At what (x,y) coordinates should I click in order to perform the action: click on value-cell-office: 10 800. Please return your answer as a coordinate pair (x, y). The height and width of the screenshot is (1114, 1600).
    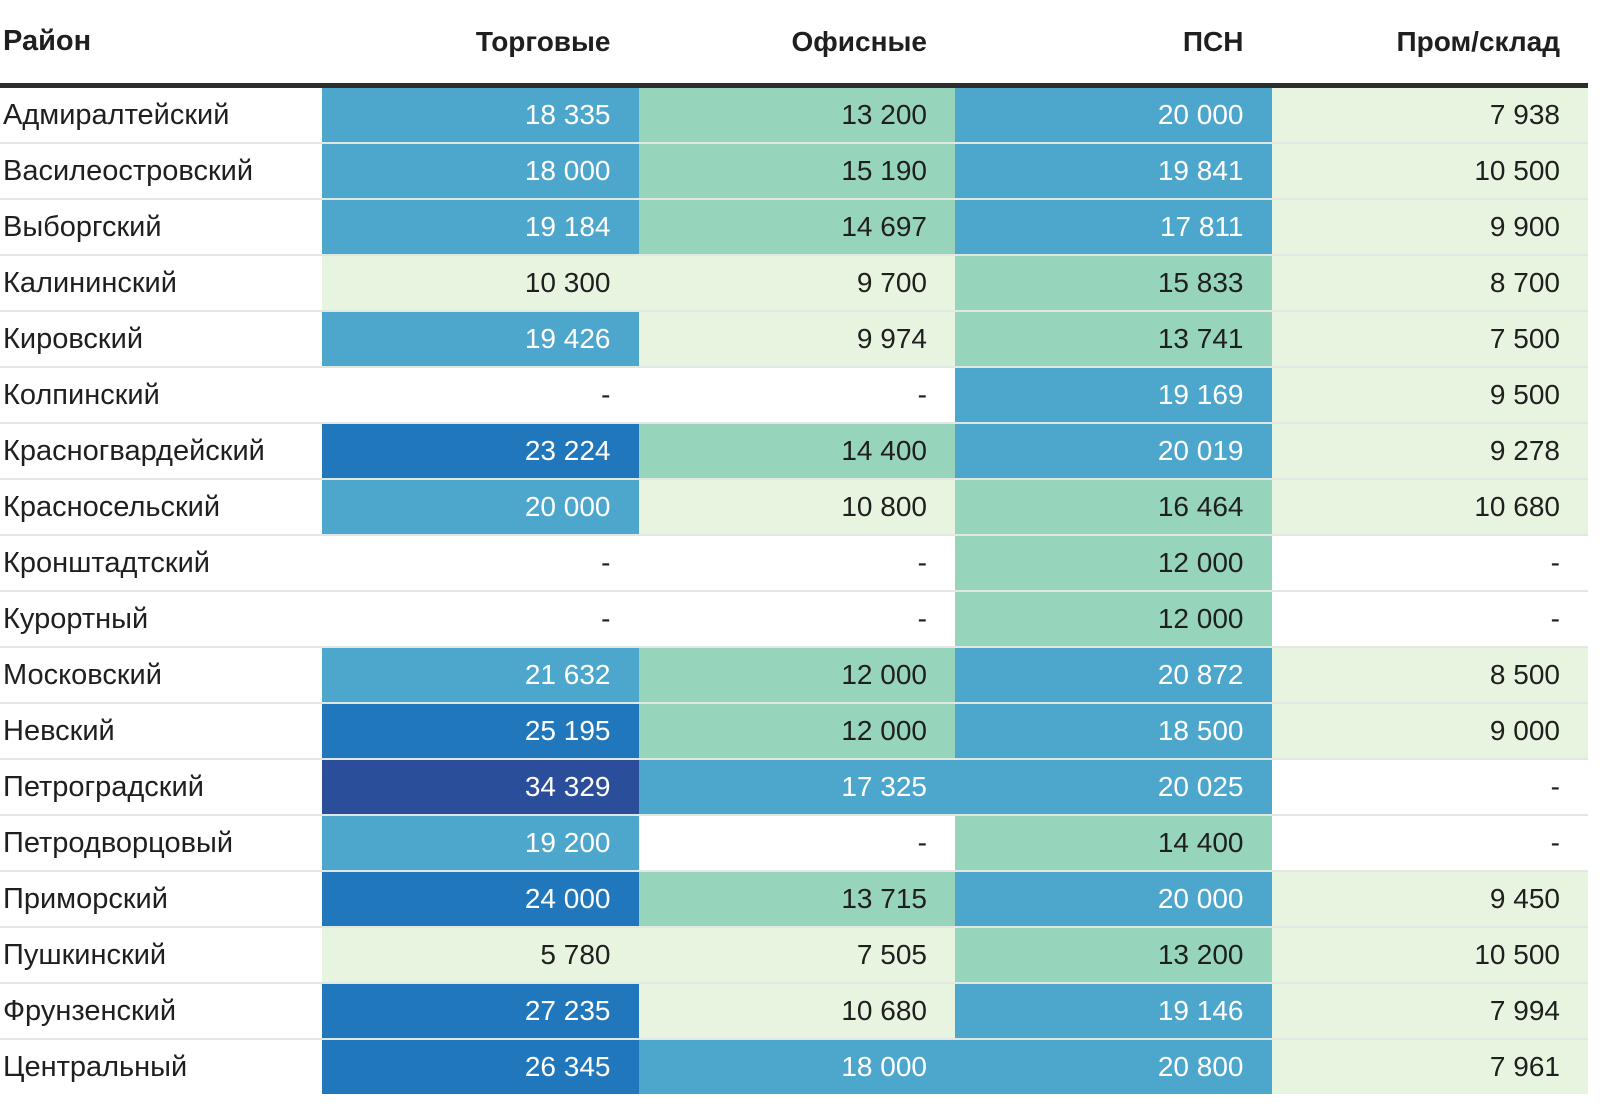
    Looking at the image, I should click on (796, 507).